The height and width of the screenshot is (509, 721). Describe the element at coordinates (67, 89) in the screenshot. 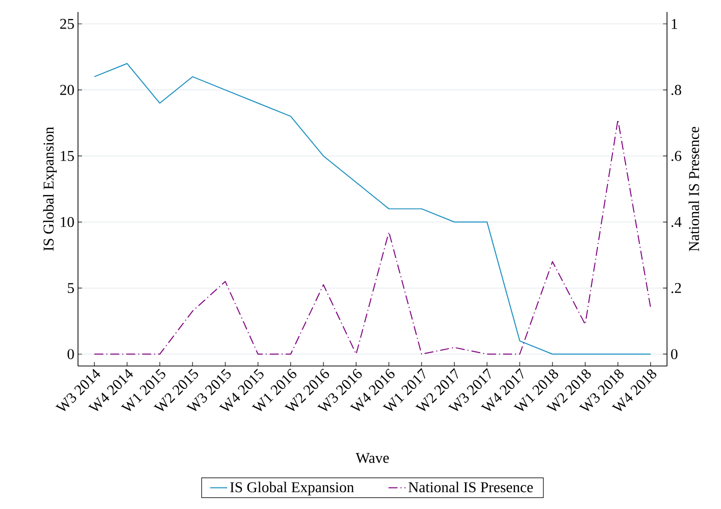

I see `y-tick-label: 20` at that location.